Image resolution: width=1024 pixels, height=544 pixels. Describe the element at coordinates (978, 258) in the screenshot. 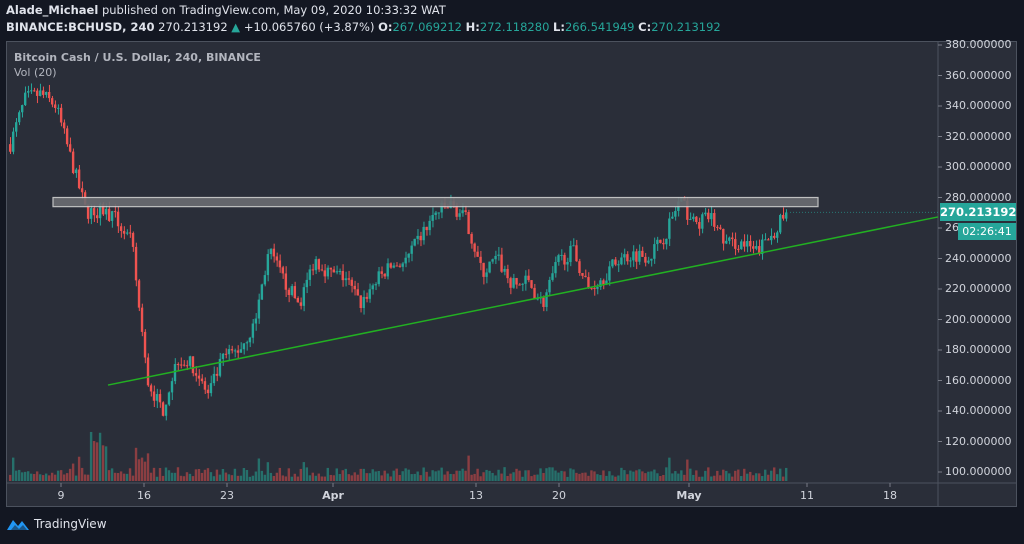

I see `price-tick-label: 240.000000` at that location.